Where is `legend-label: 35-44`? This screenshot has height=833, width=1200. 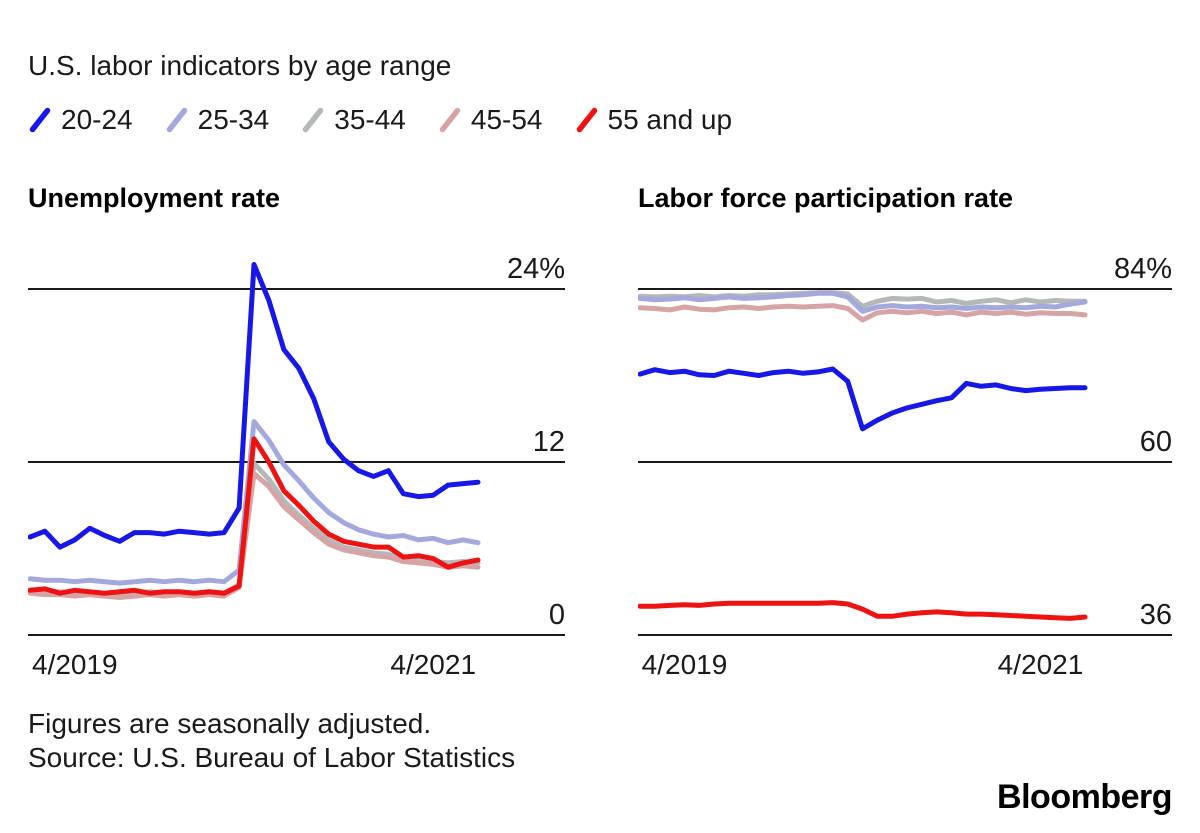
legend-label: 35-44 is located at coordinates (370, 119).